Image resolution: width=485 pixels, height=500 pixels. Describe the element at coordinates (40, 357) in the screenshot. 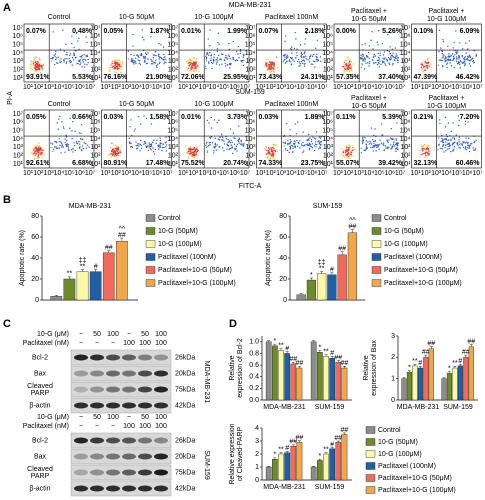

I see `protein-name: Bcl-2` at that location.